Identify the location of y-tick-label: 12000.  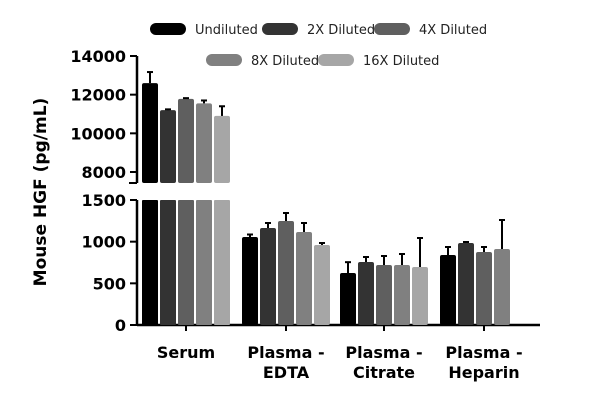
(98, 95).